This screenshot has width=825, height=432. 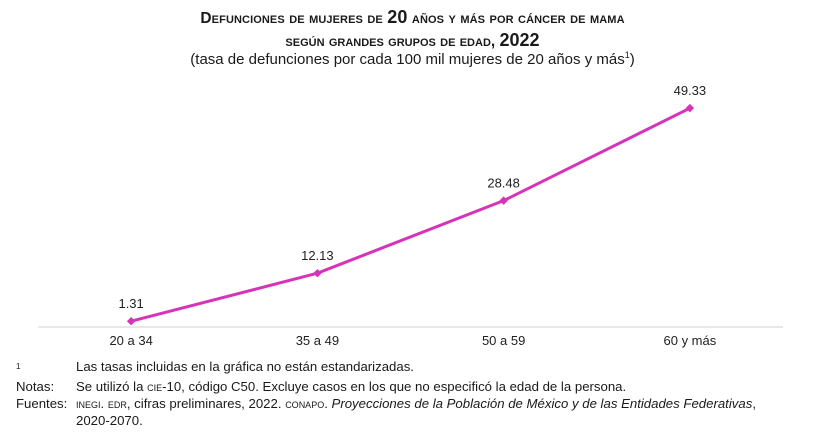 What do you see at coordinates (690, 90) in the screenshot?
I see `data-label: 49.33` at bounding box center [690, 90].